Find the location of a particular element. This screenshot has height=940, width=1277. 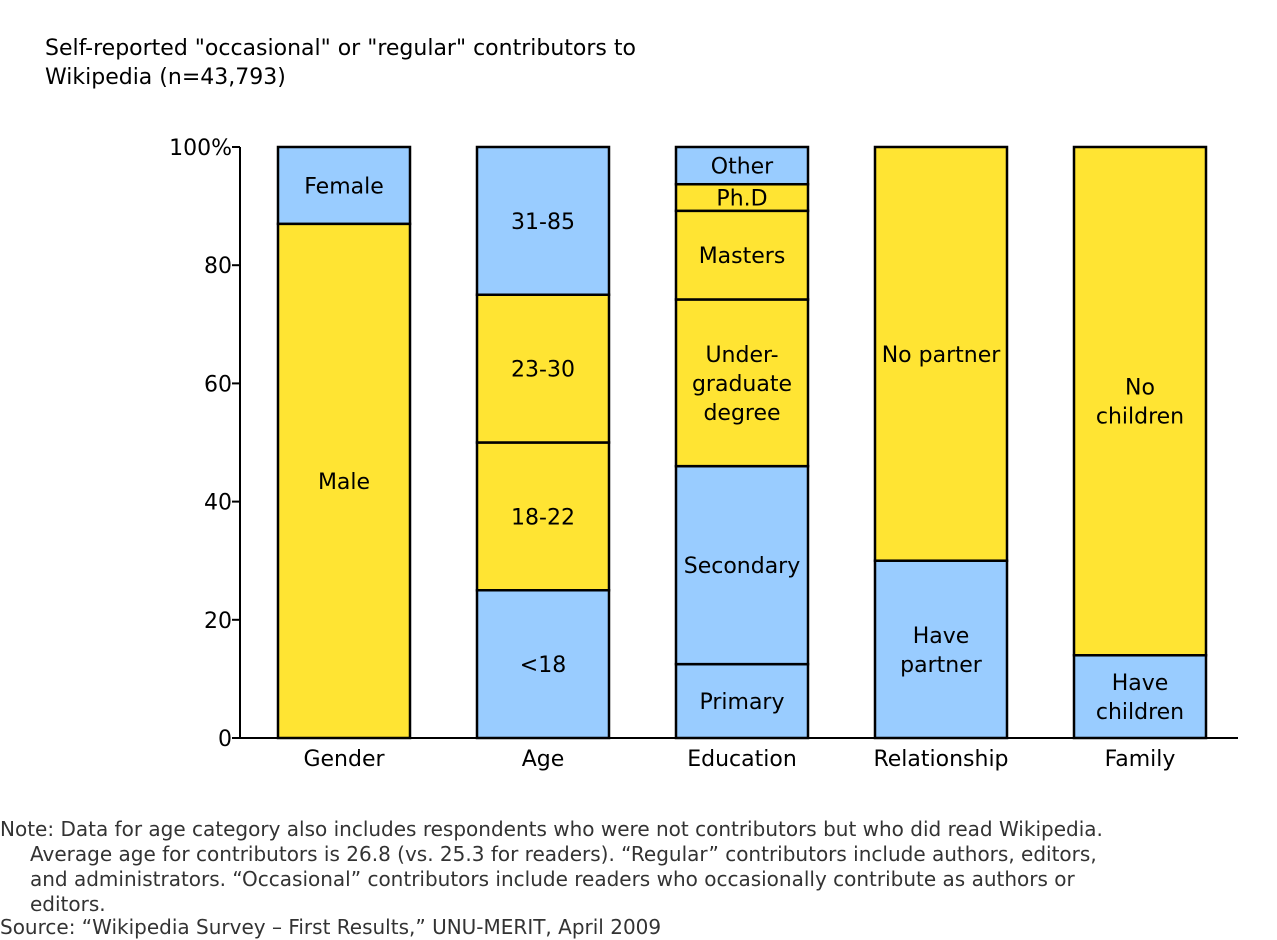

segment-label: Have children is located at coordinates (1140, 698).